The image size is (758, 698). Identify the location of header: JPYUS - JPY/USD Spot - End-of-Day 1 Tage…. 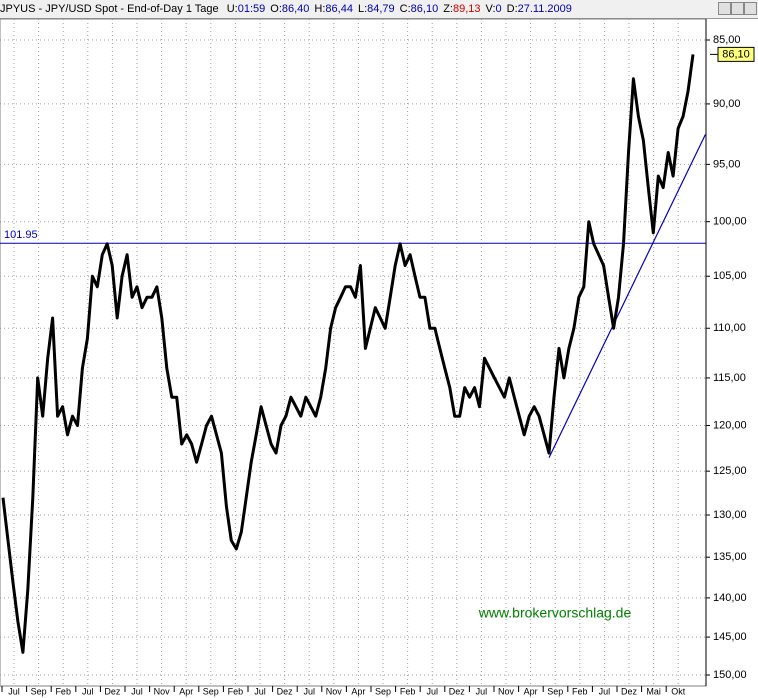
(379, 9).